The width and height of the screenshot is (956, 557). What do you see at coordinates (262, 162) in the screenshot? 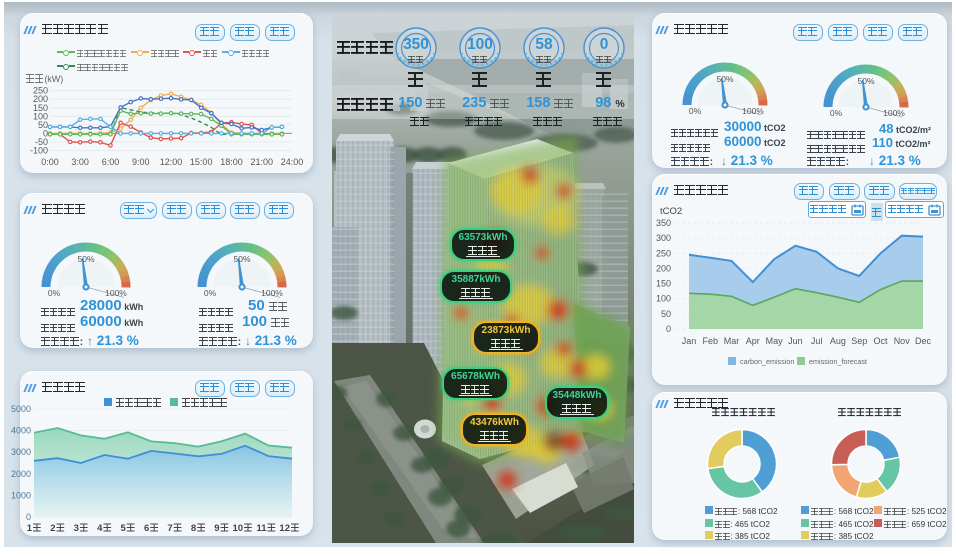
I see `svg-text: 21:00` at bounding box center [262, 162].